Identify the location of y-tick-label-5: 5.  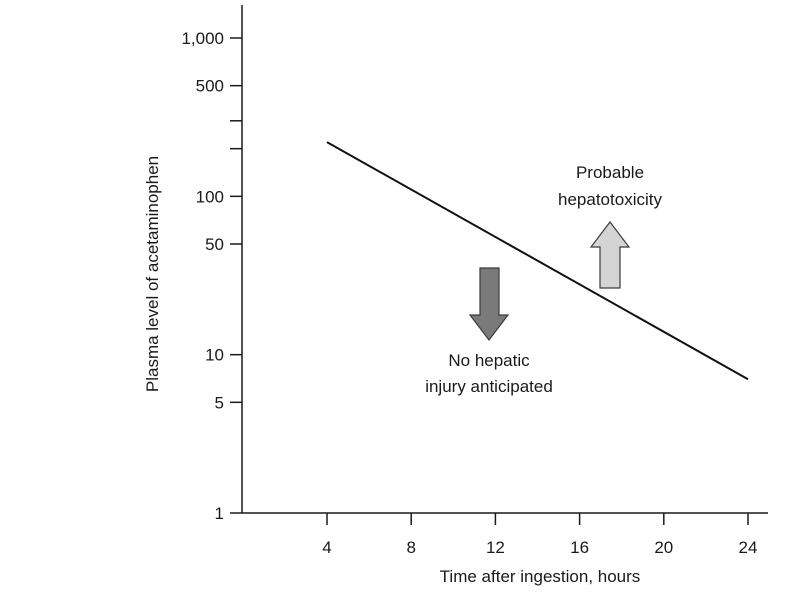
(219, 402).